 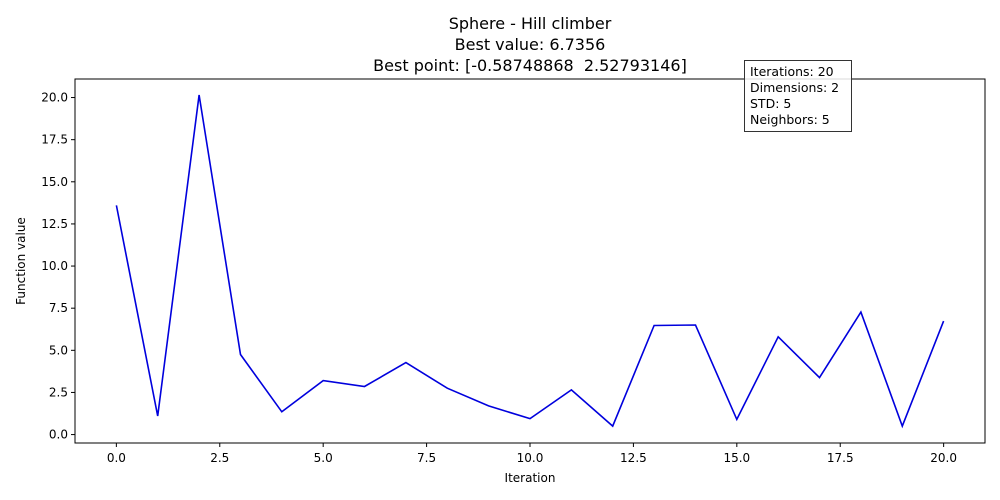 What do you see at coordinates (792, 71) in the screenshot?
I see `iterations-text: Iterations: 20` at bounding box center [792, 71].